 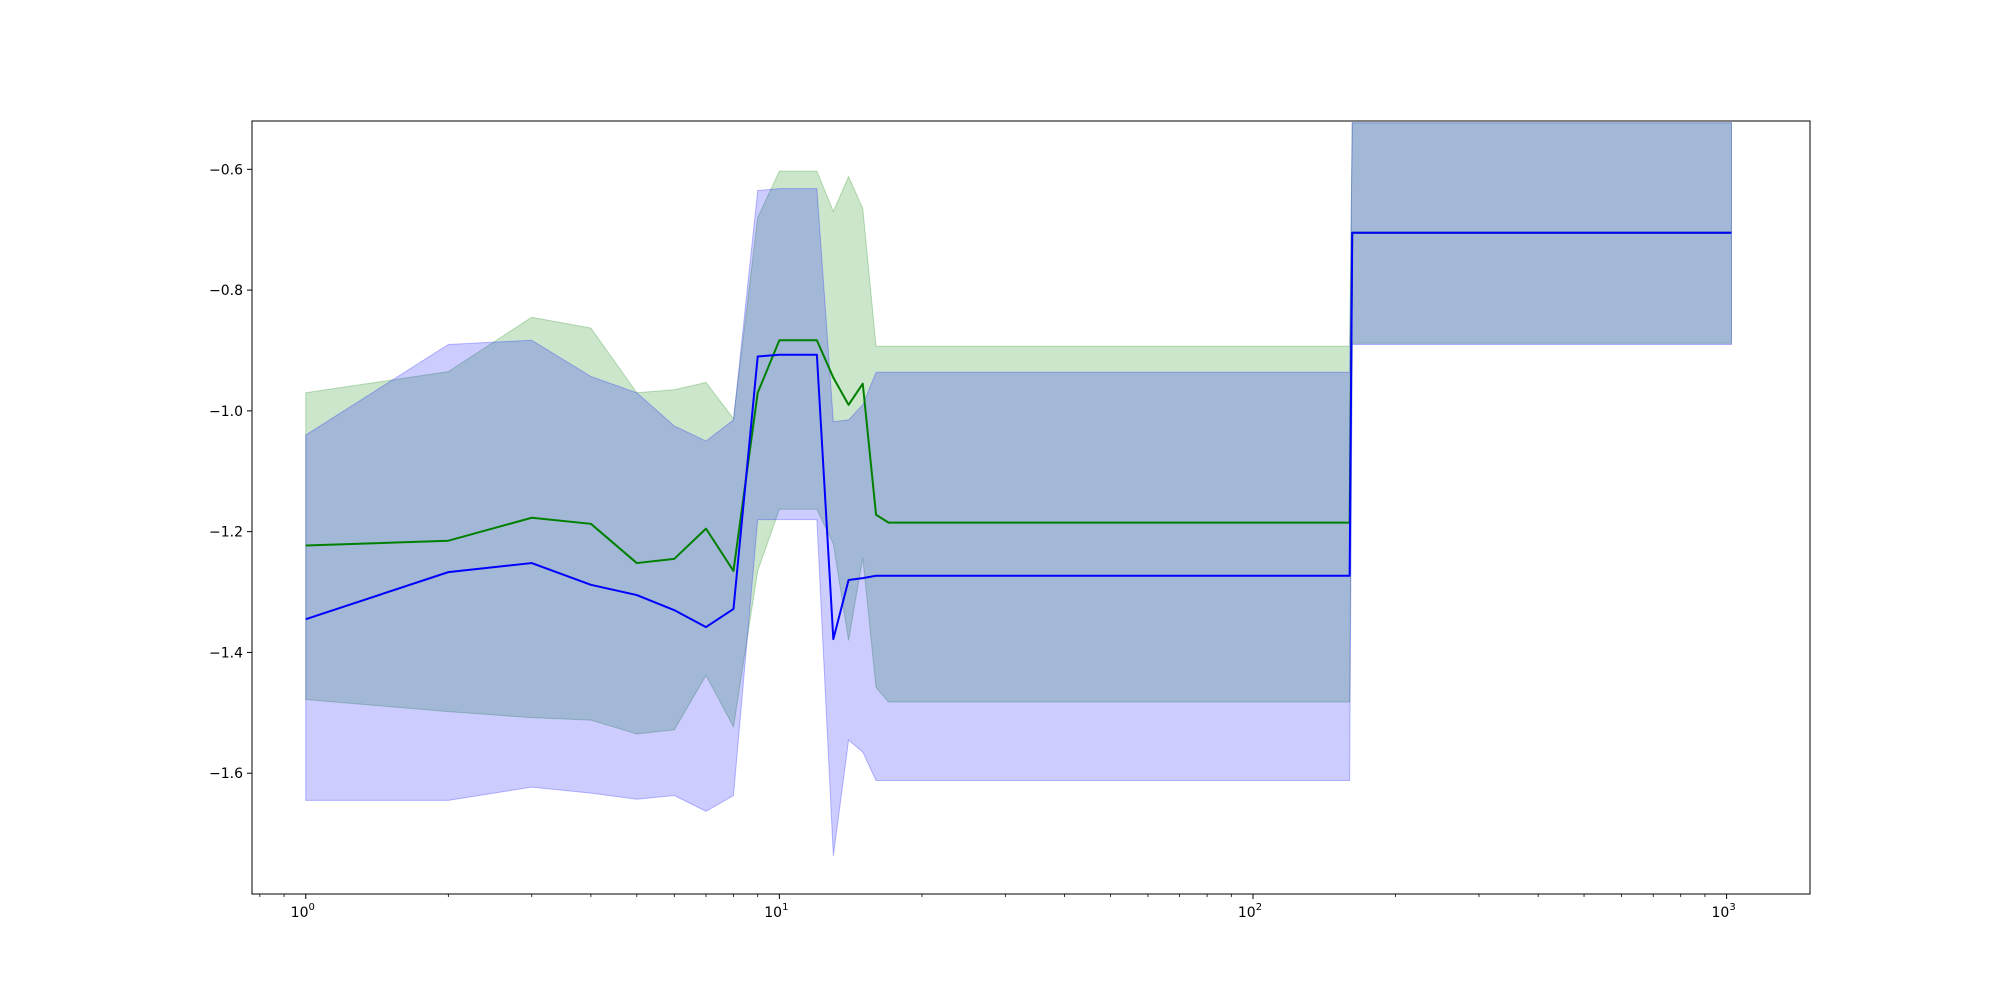 What do you see at coordinates (1732, 907) in the screenshot?
I see `x-tick-exponent: 3` at bounding box center [1732, 907].